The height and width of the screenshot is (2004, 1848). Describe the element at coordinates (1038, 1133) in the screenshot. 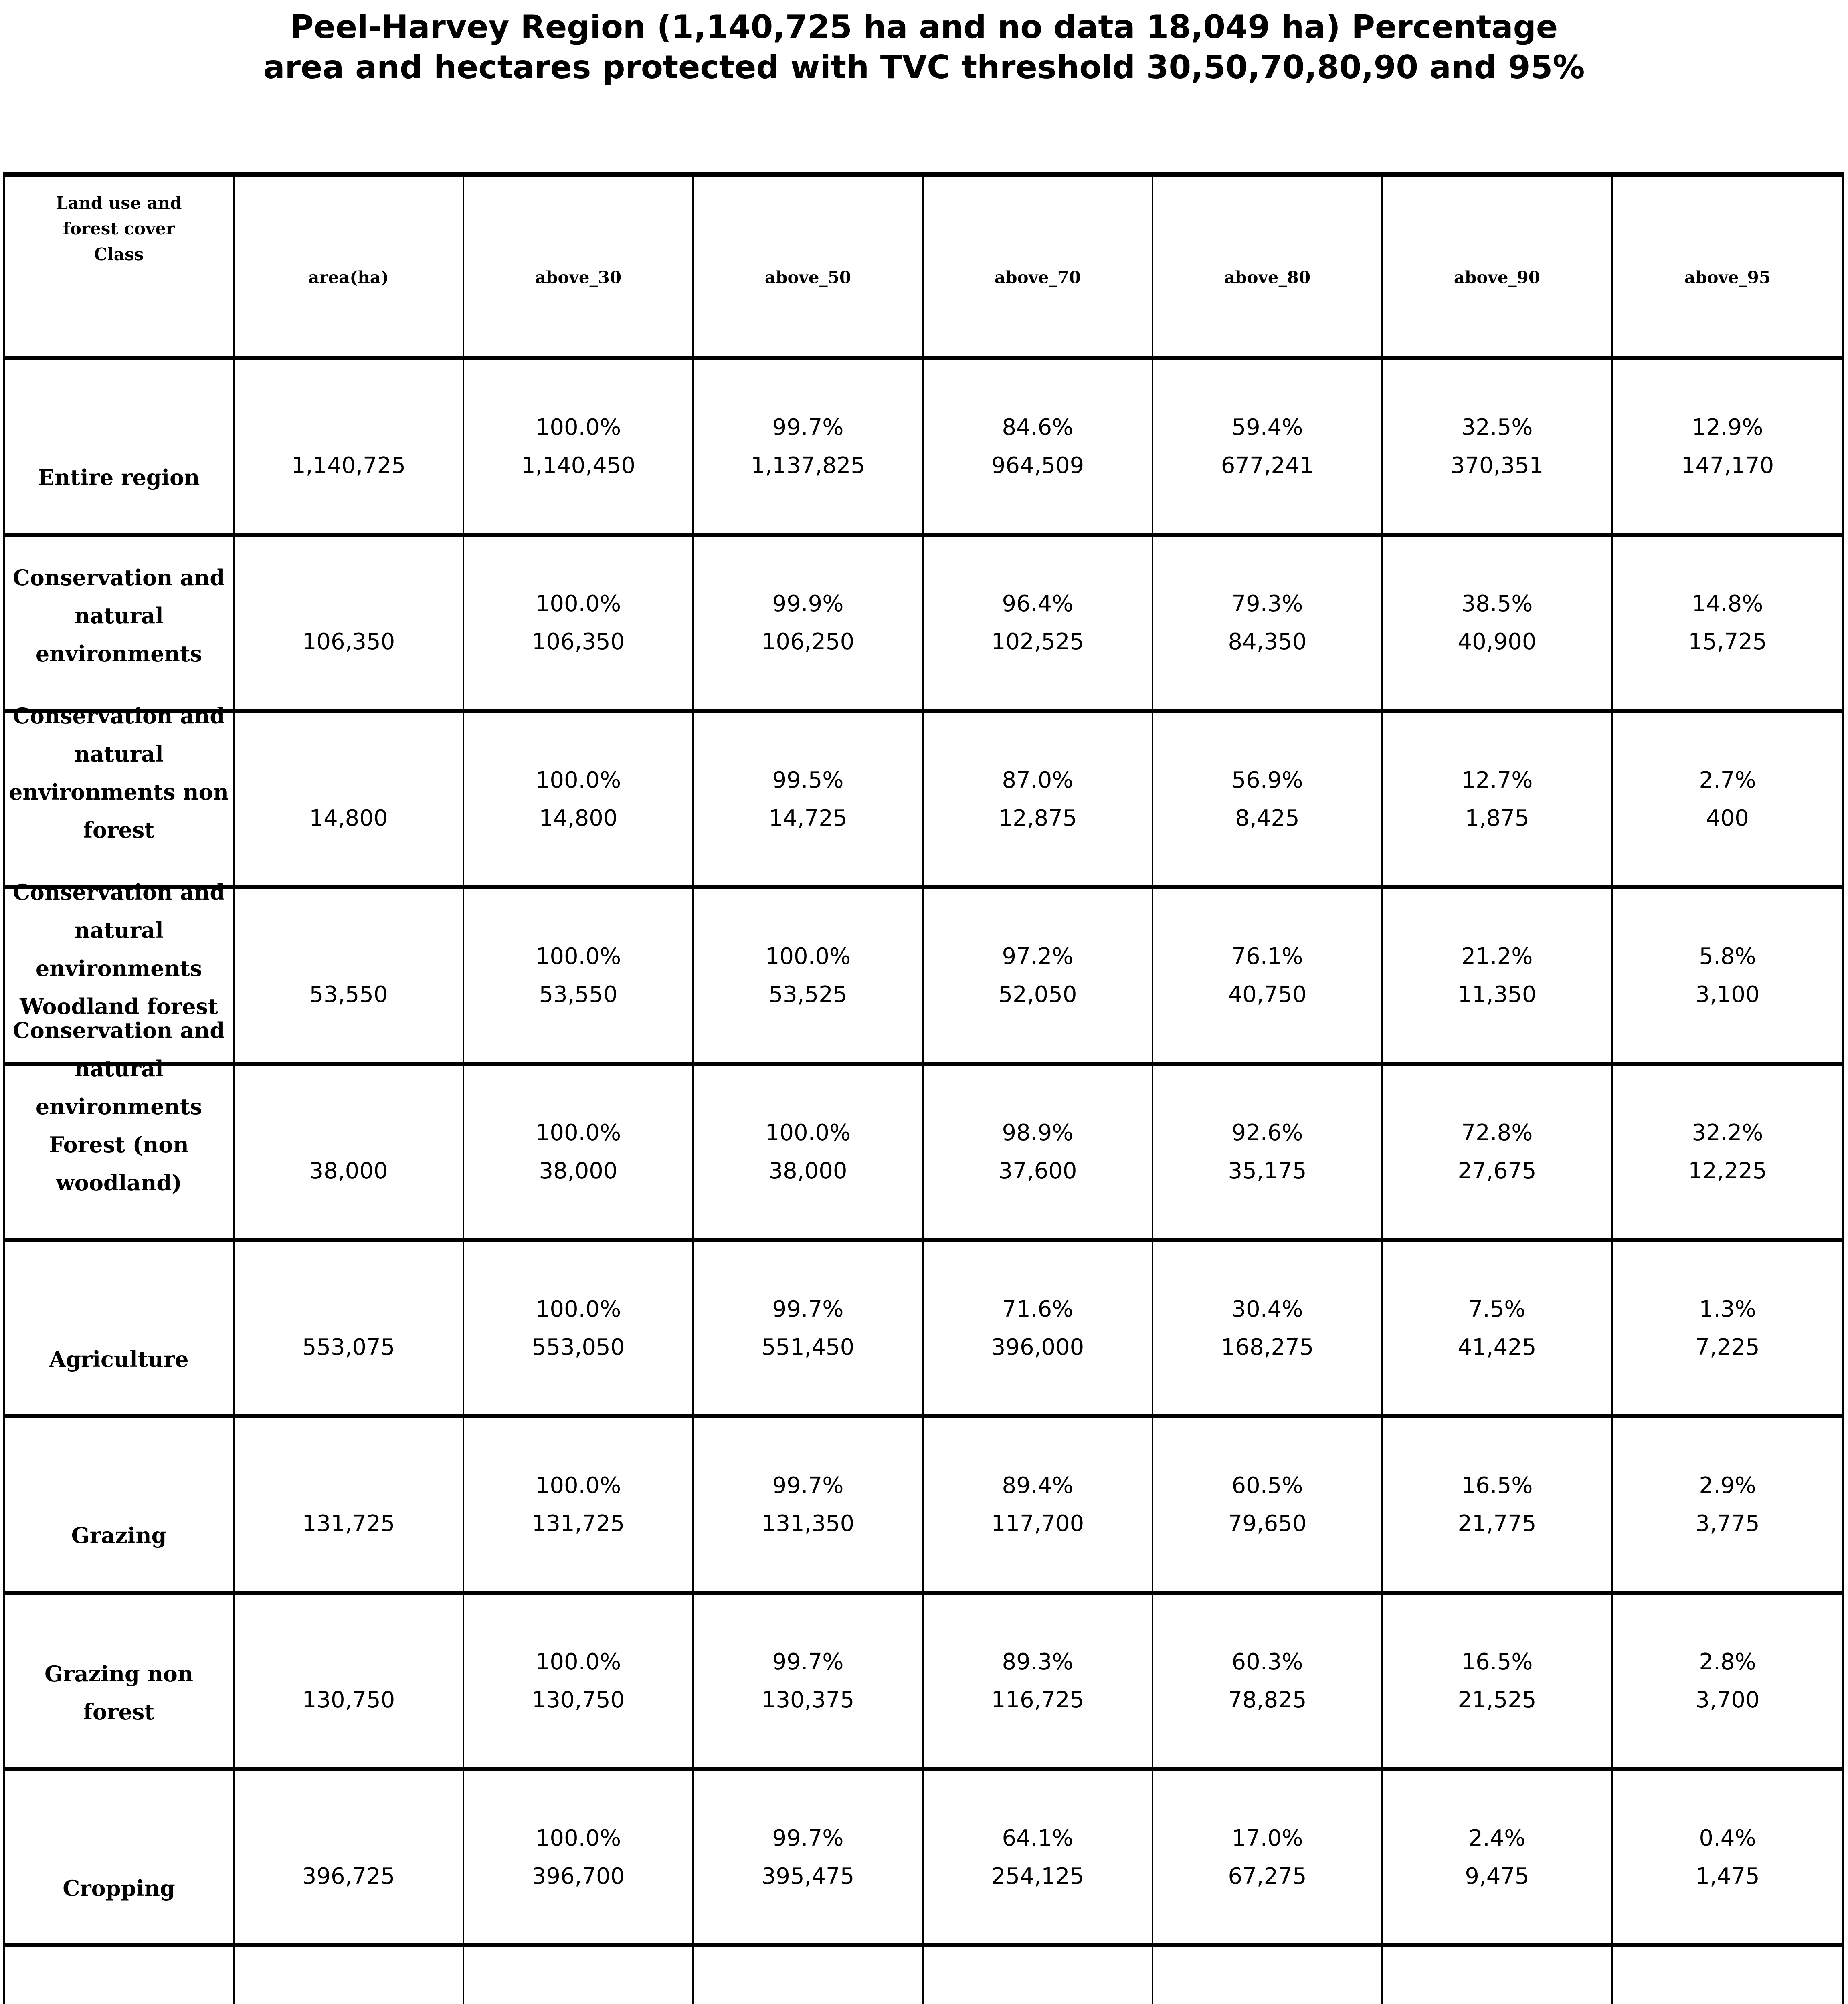

I see `pct-value: 98.9%` at that location.